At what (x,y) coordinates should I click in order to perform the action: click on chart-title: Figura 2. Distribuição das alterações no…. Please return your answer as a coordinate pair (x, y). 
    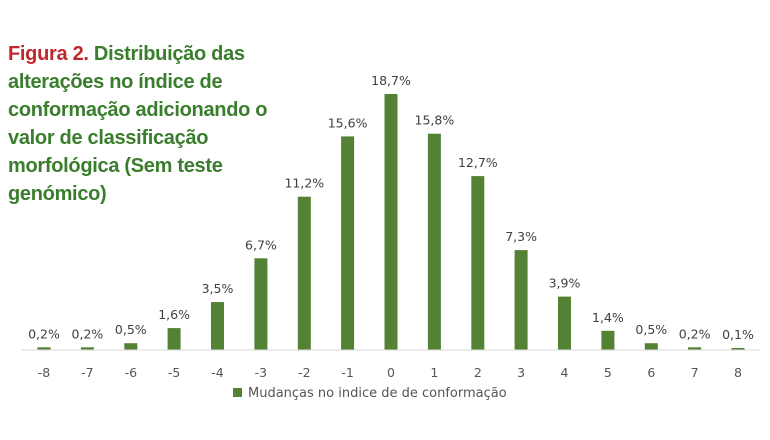
    Looking at the image, I should click on (153, 124).